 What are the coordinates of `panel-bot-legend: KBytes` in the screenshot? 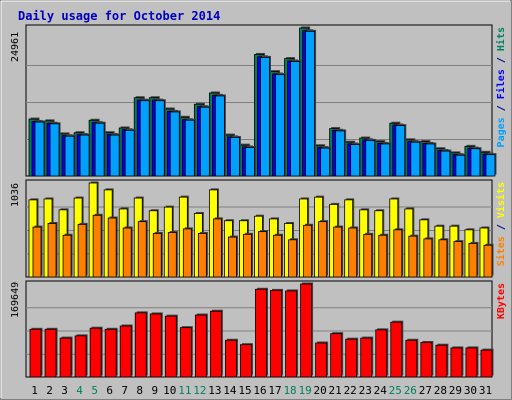 It's located at (501, 301).